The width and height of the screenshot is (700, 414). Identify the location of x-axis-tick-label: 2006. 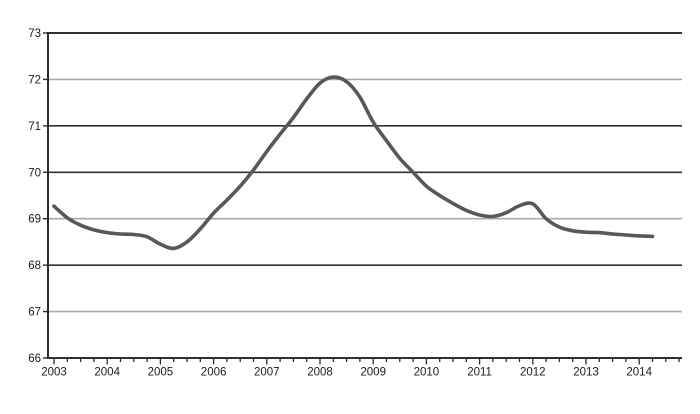
(214, 373).